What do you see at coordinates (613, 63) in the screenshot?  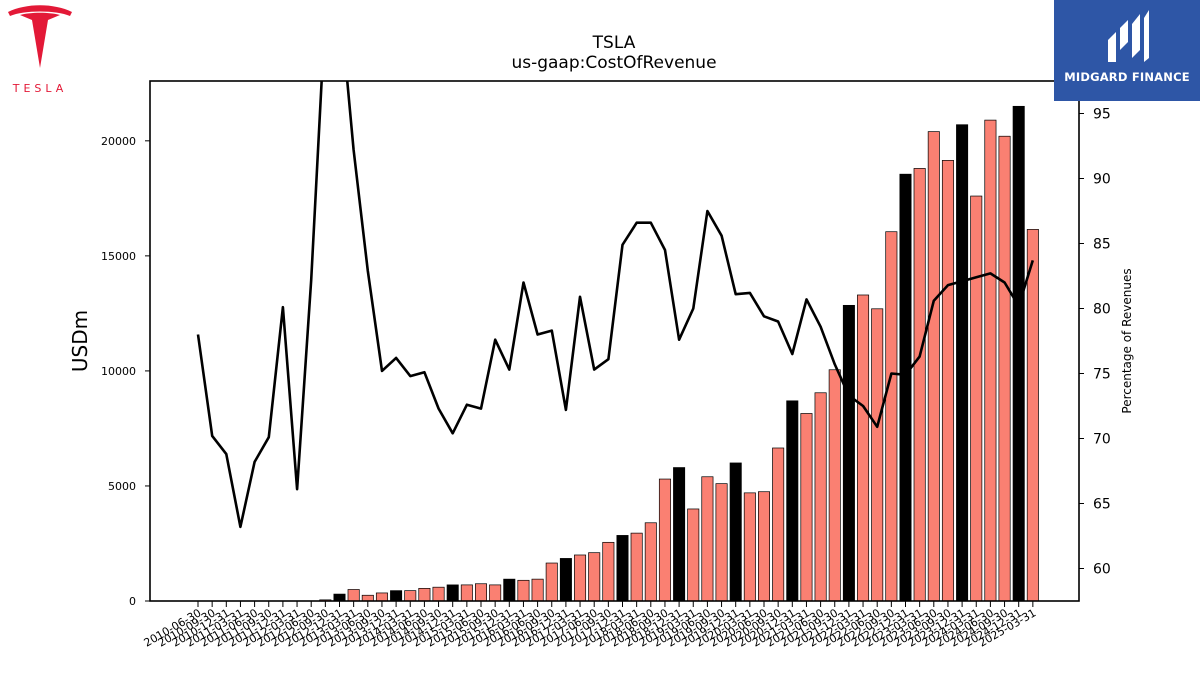 I see `chart-subtitle: us-gaap:CostOfRevenue` at bounding box center [613, 63].